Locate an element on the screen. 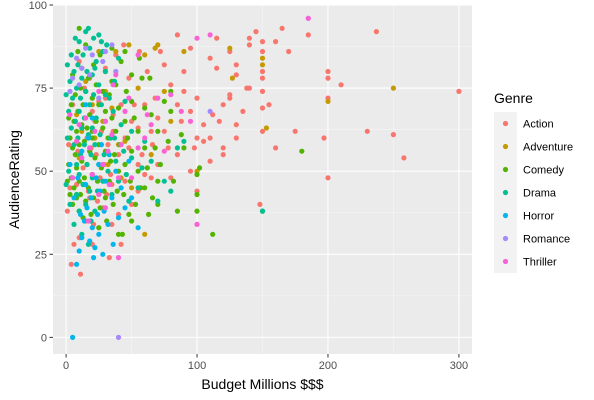  y-tick-label: 50 is located at coordinates (41, 172).